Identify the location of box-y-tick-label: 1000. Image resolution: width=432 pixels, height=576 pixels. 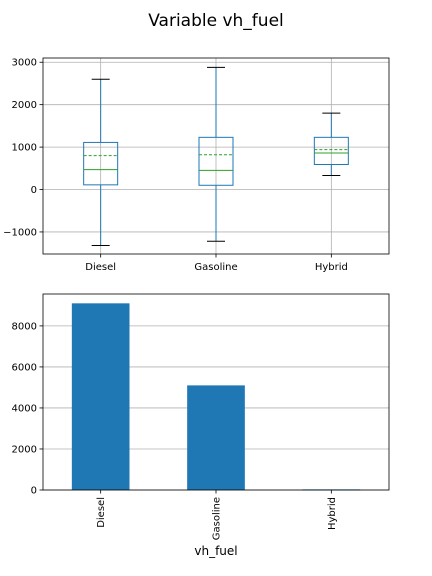
(24, 148).